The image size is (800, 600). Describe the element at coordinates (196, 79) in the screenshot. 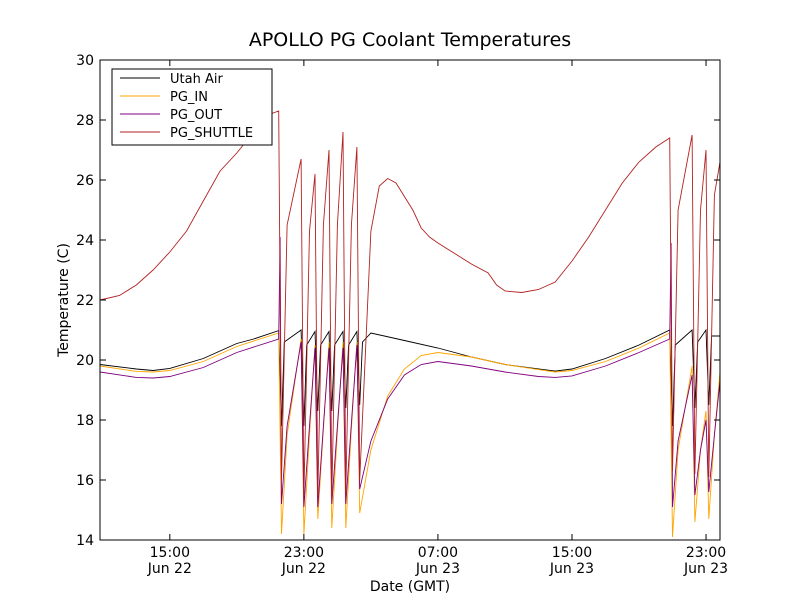

I see `legend-label: Utah Air` at that location.